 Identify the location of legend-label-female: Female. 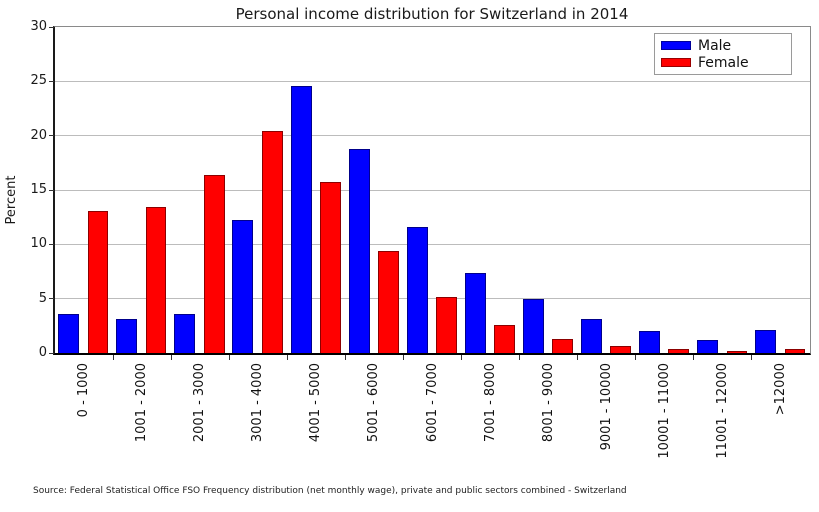
(723, 62).